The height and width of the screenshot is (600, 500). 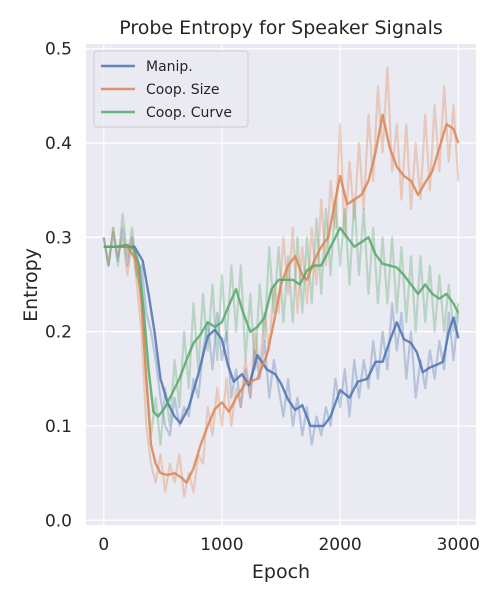 I want to click on chart-title: Probe Entropy for Speaker Signals, so click(x=281, y=28).